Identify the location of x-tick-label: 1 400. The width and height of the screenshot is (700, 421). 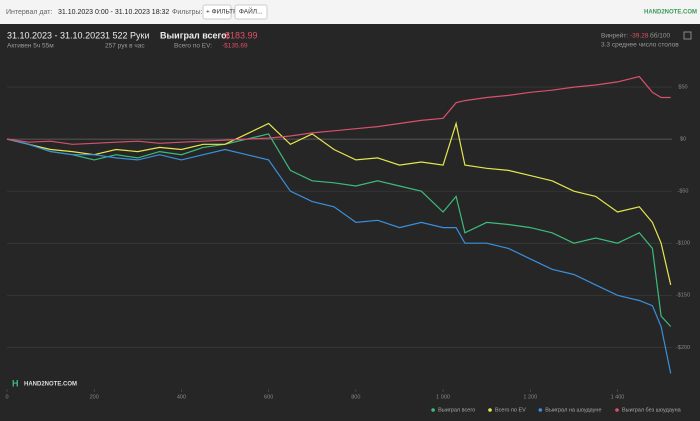
(618, 397).